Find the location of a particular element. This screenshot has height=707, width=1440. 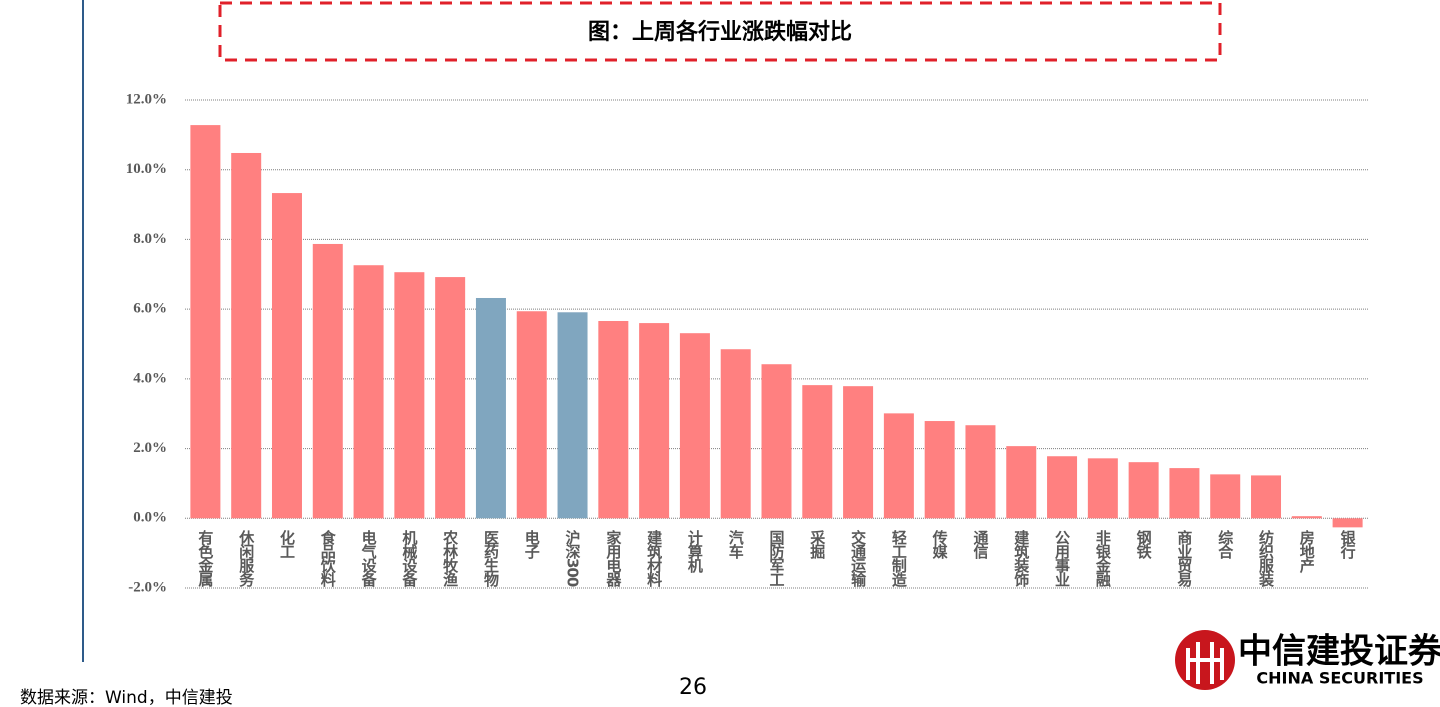

logo: 中信建投证券 CHINA SECURITIES is located at coordinates (1307, 660).